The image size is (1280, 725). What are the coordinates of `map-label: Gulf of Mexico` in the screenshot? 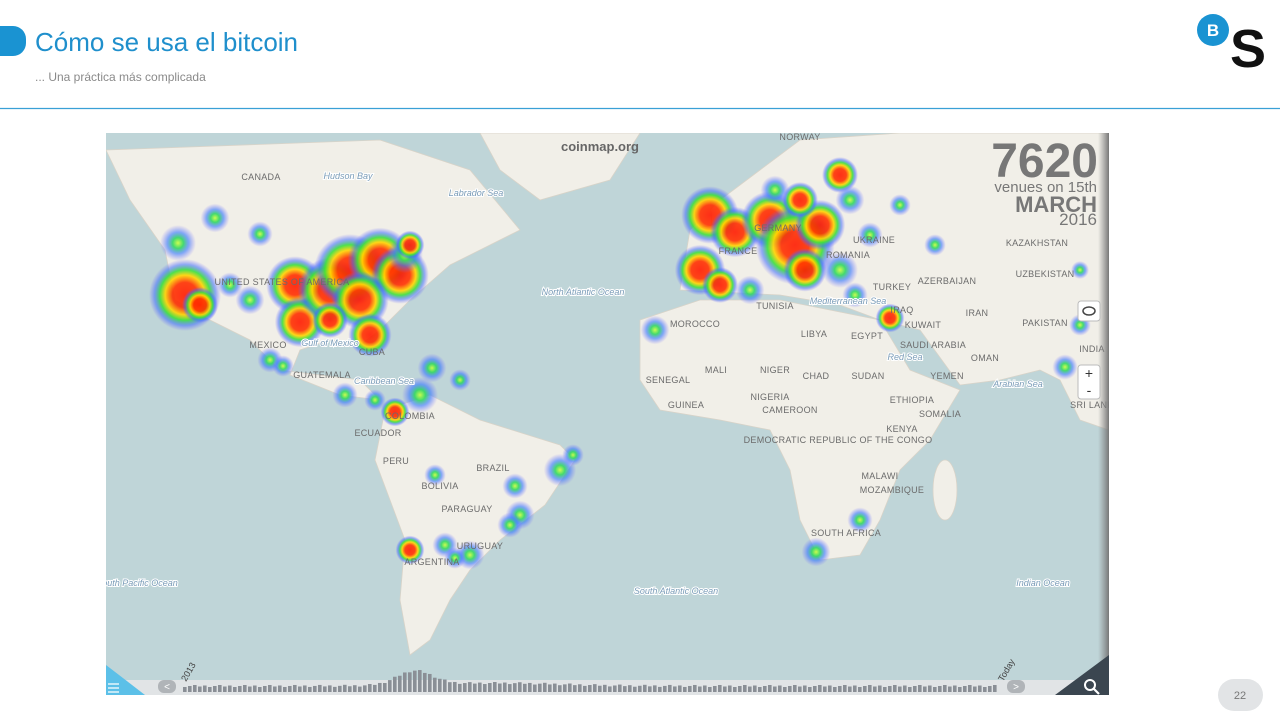 It's located at (330, 343).